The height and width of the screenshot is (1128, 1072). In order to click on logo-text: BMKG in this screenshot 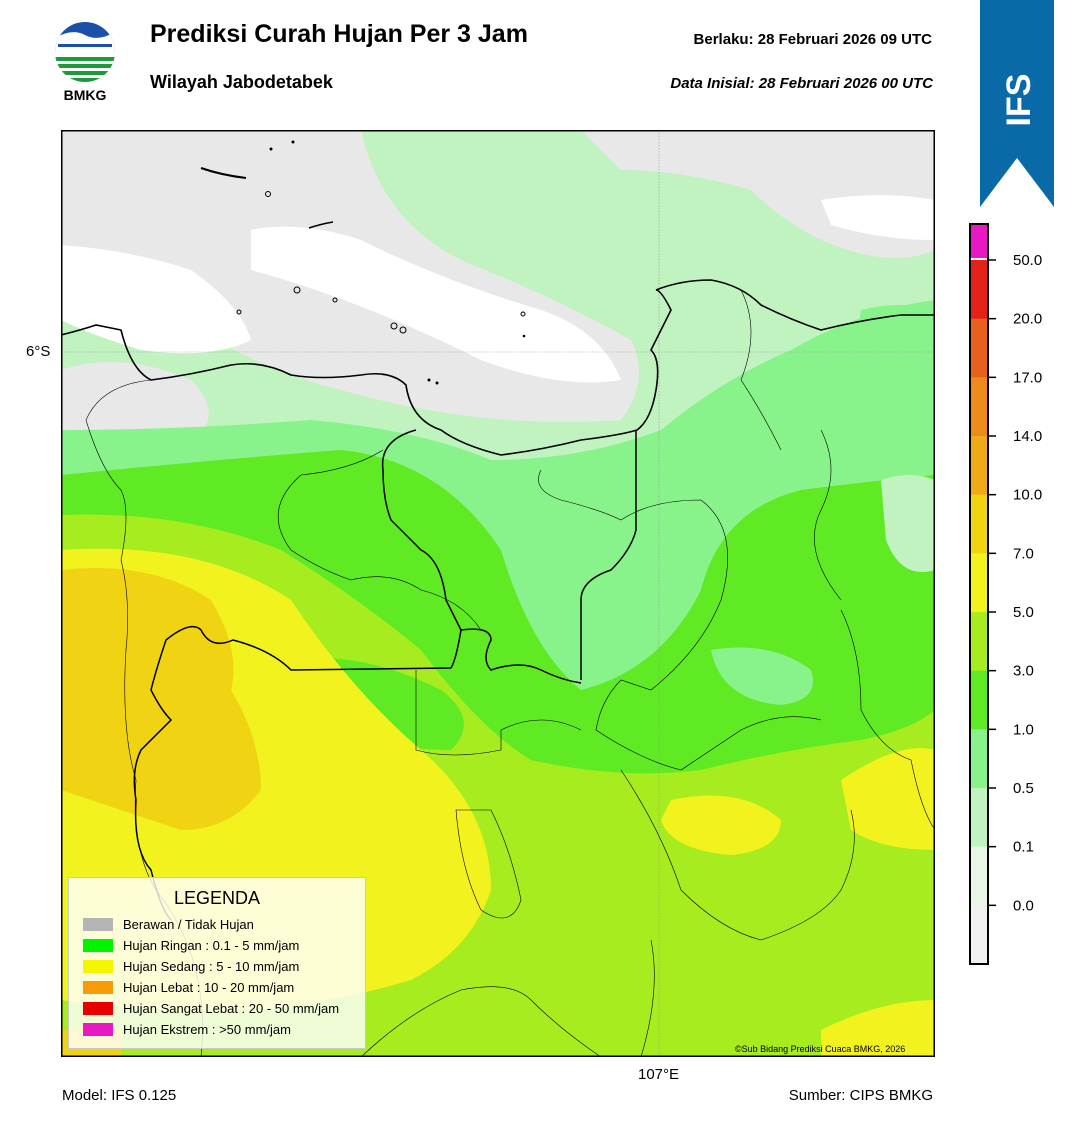, I will do `click(85, 95)`.